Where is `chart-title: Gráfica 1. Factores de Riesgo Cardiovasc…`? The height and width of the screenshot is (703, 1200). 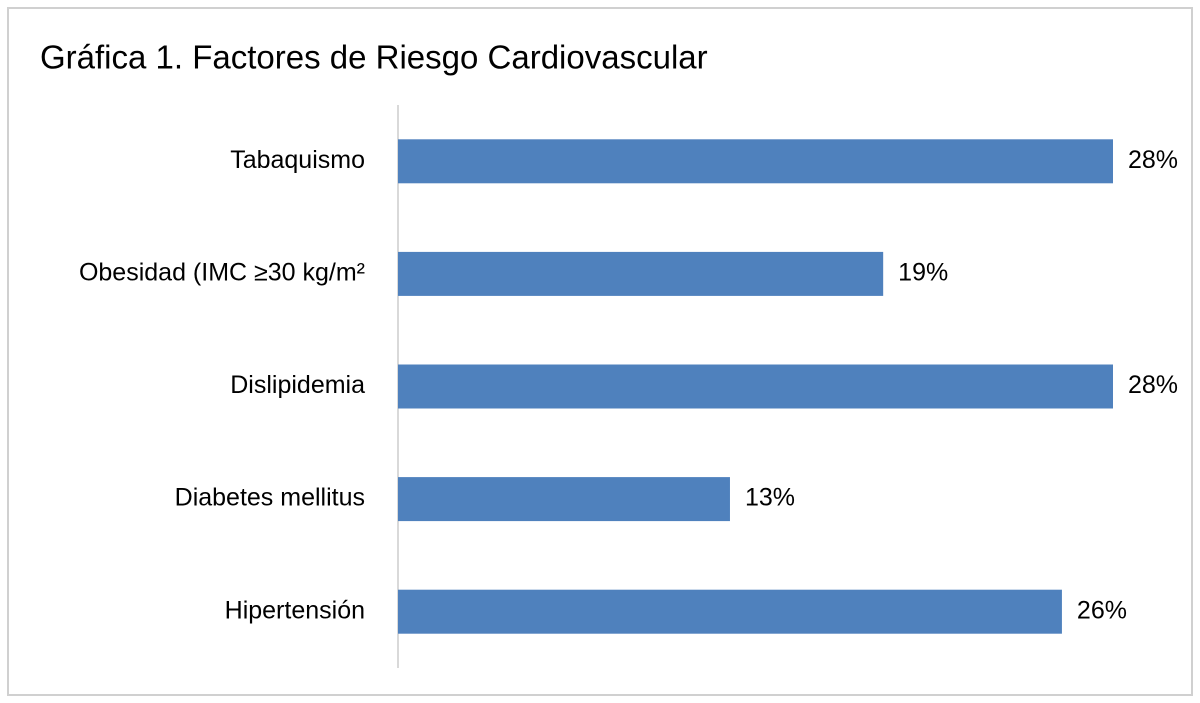 chart-title: Gráfica 1. Factores de Riesgo Cardiovasc… is located at coordinates (374, 57).